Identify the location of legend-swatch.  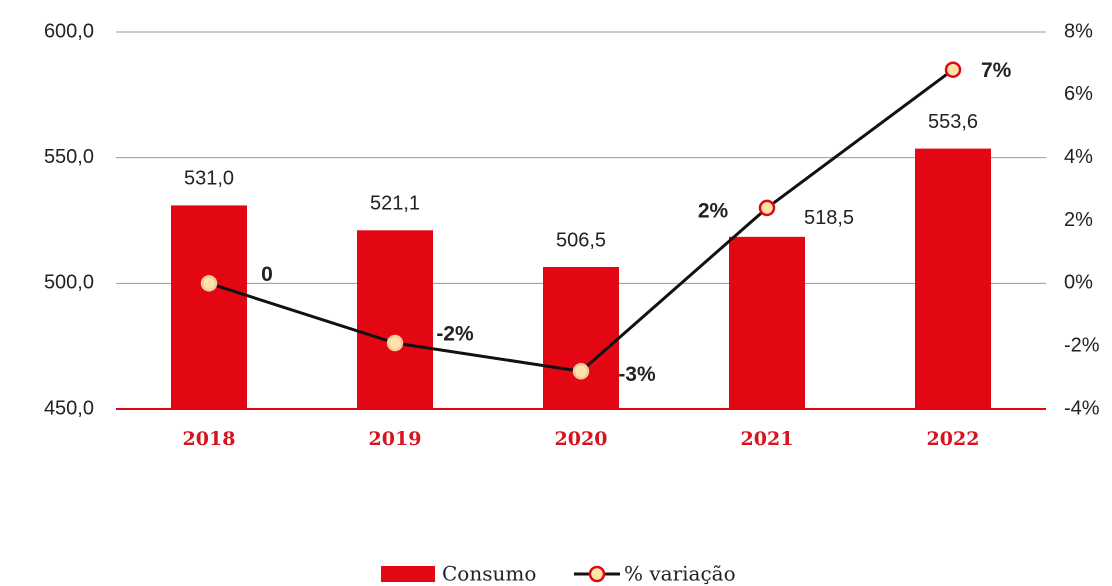
(408, 574).